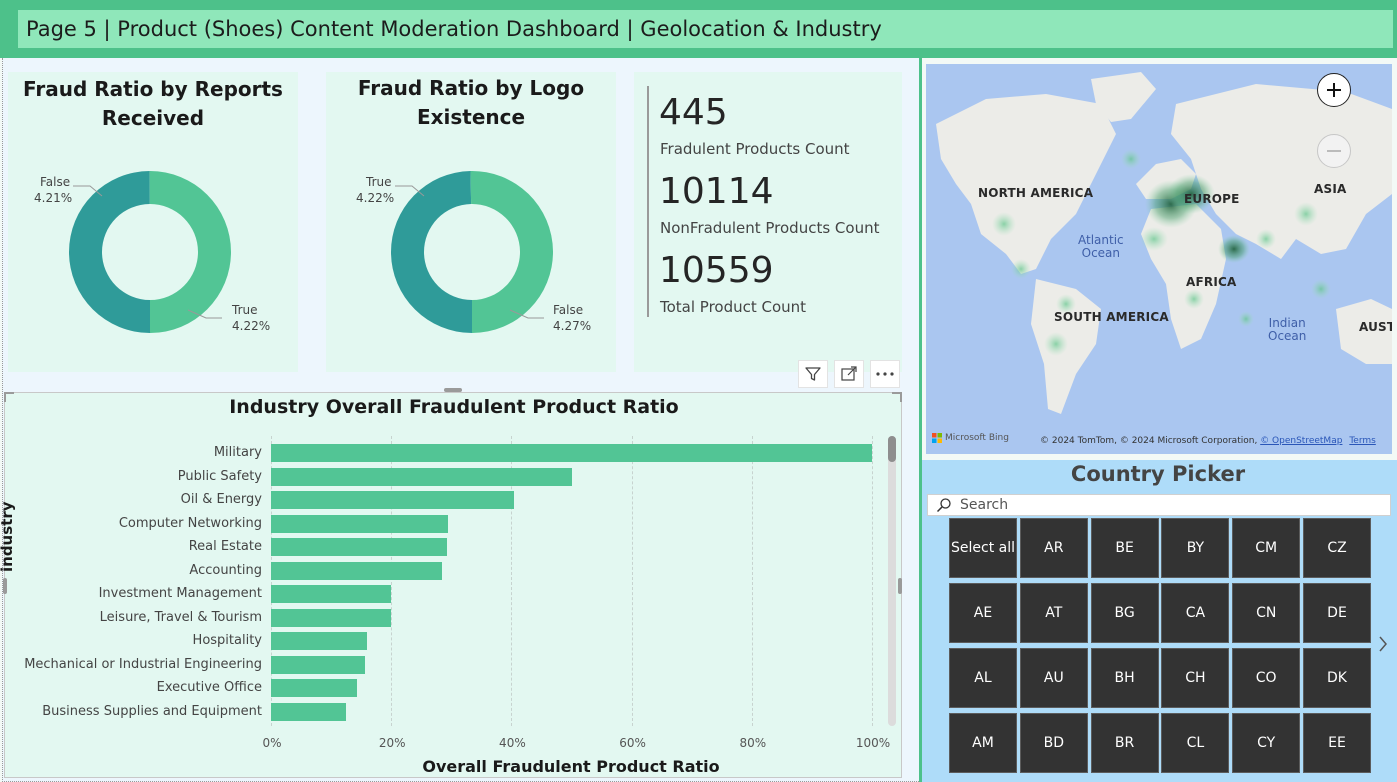  What do you see at coordinates (716, 270) in the screenshot?
I see `kpi-total-value: 10559` at bounding box center [716, 270].